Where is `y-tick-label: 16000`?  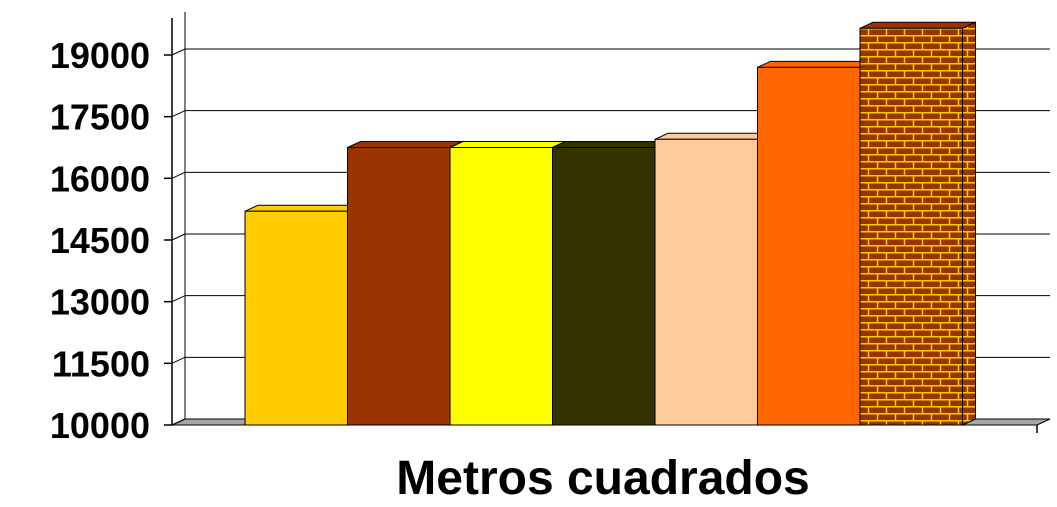
y-tick-label: 16000 is located at coordinates (100, 178).